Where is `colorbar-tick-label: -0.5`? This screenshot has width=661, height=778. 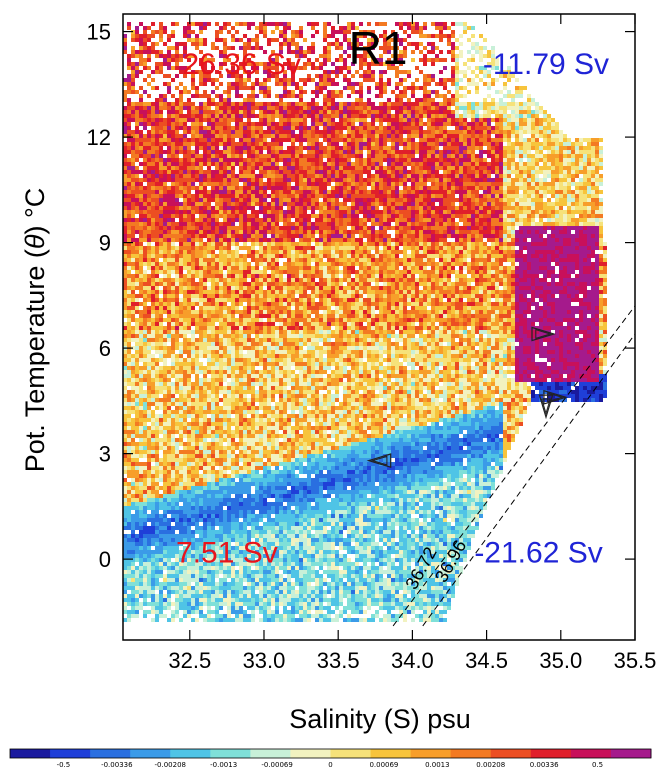 colorbar-tick-label: -0.5 is located at coordinates (64, 765).